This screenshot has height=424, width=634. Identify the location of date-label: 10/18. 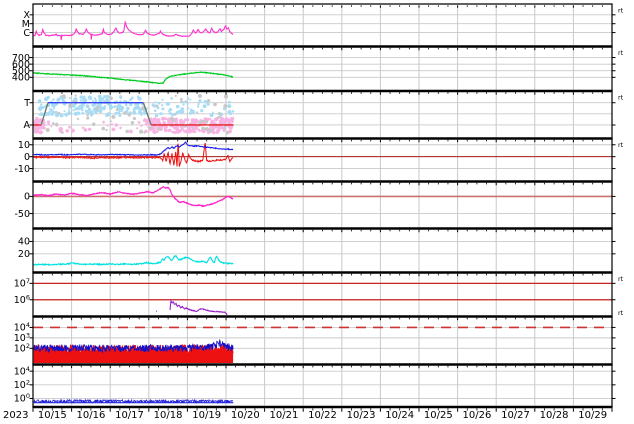
(168, 415).